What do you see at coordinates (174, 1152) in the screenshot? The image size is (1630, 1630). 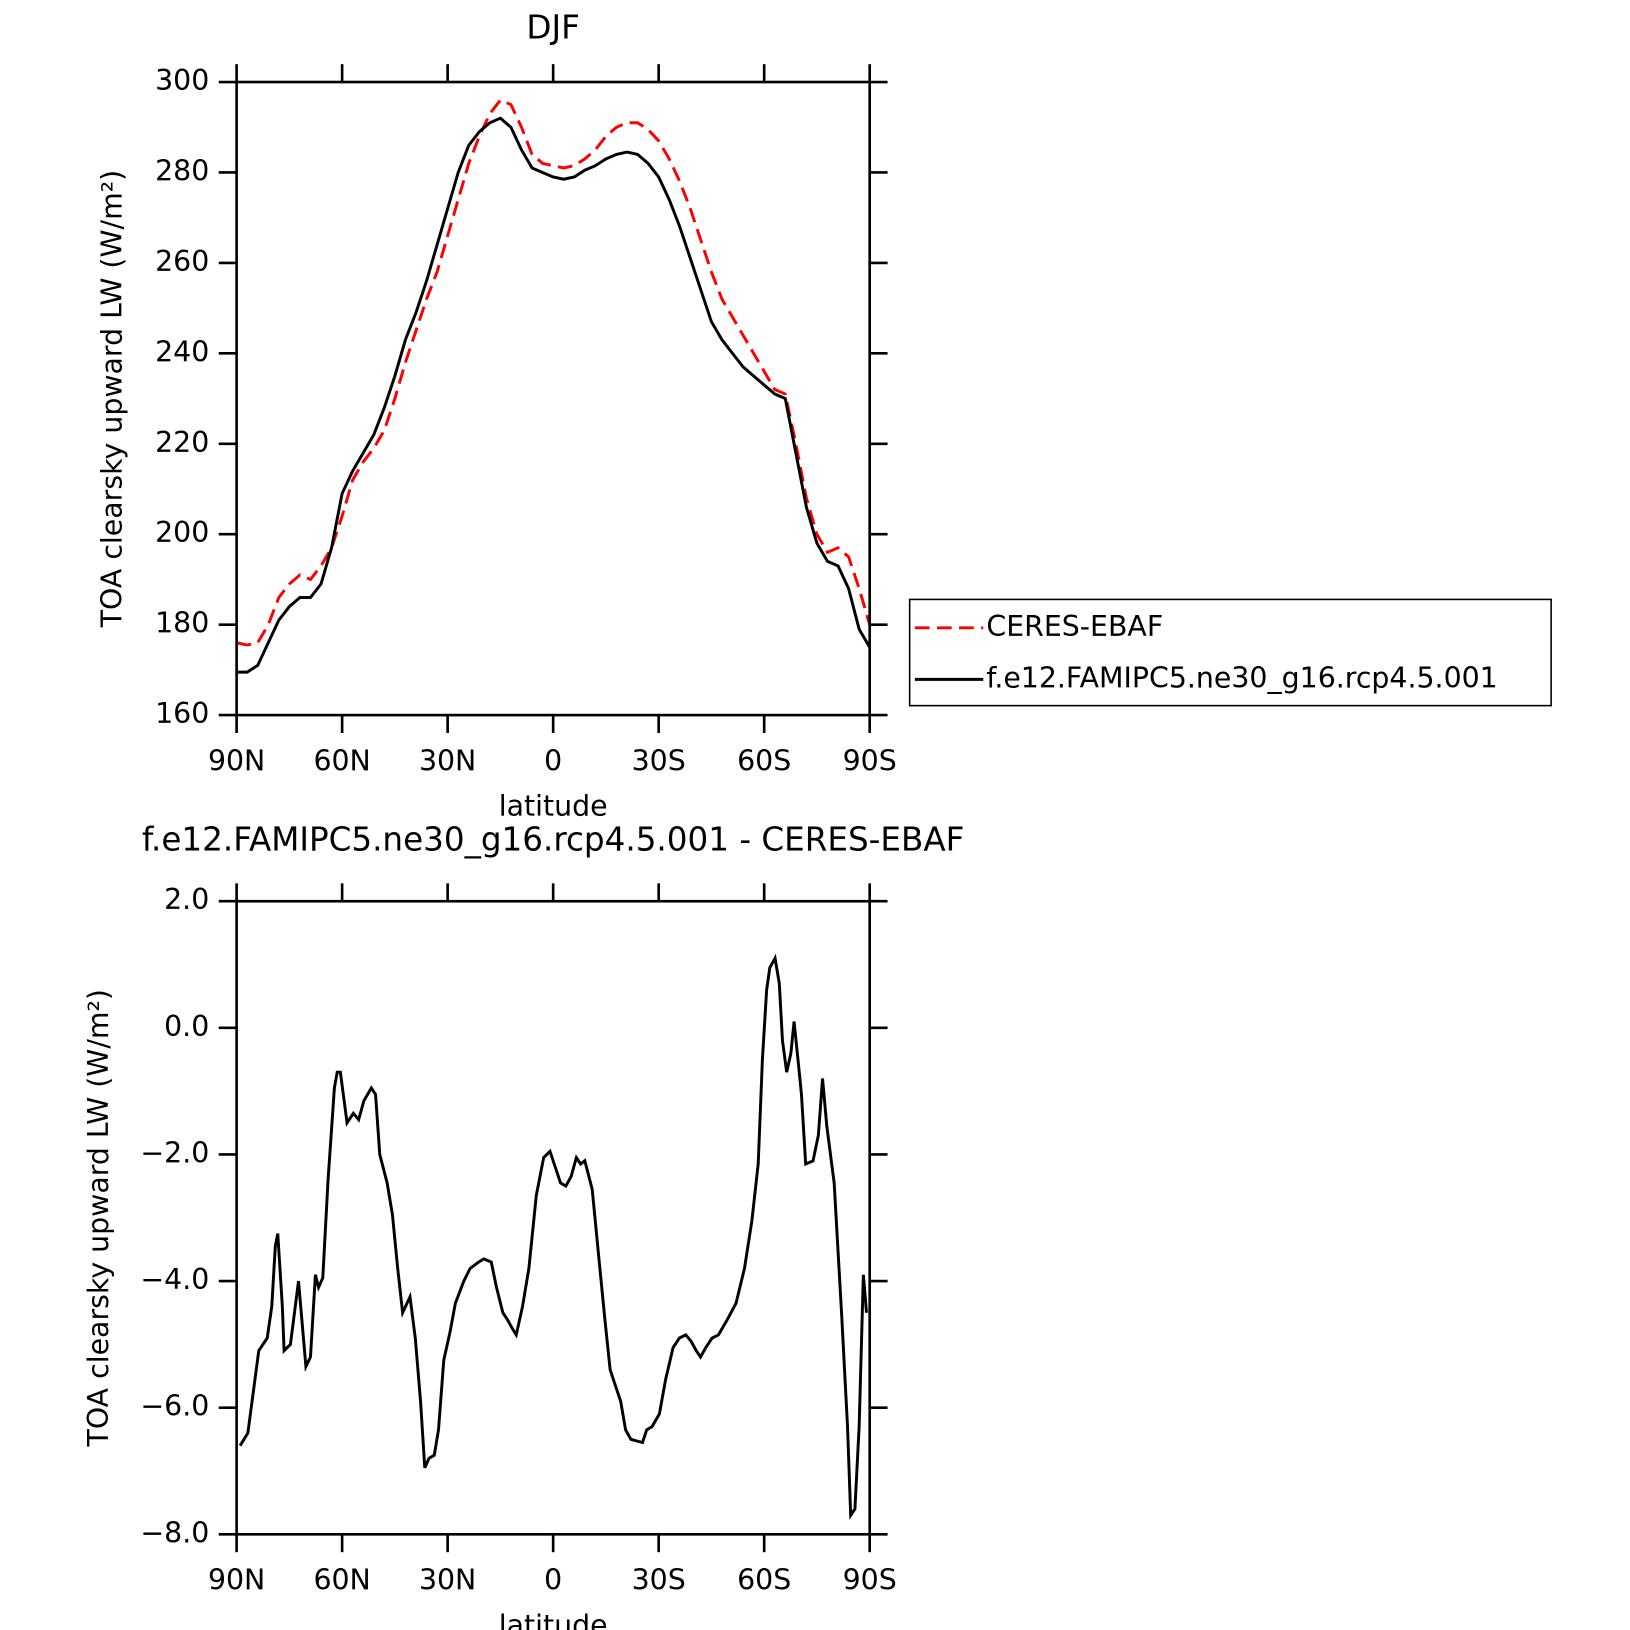 I see `y-tick-label: −2.0` at bounding box center [174, 1152].